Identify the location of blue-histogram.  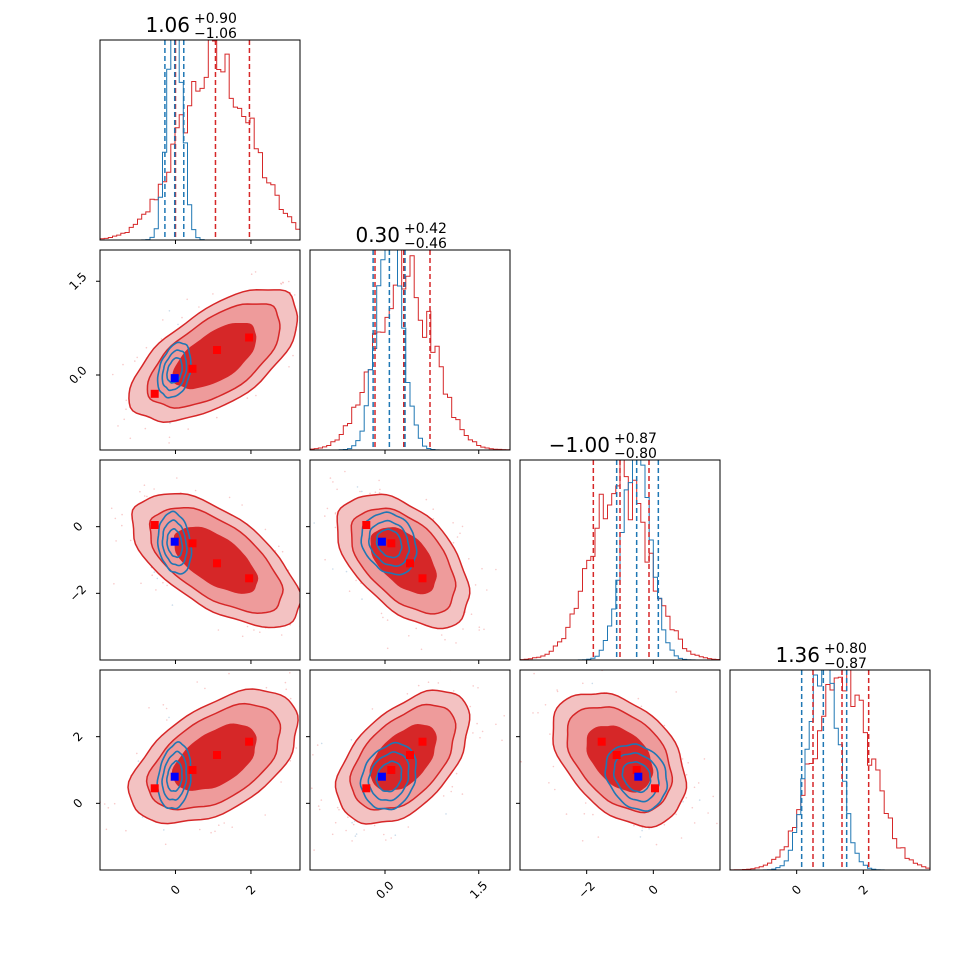
(620, 560).